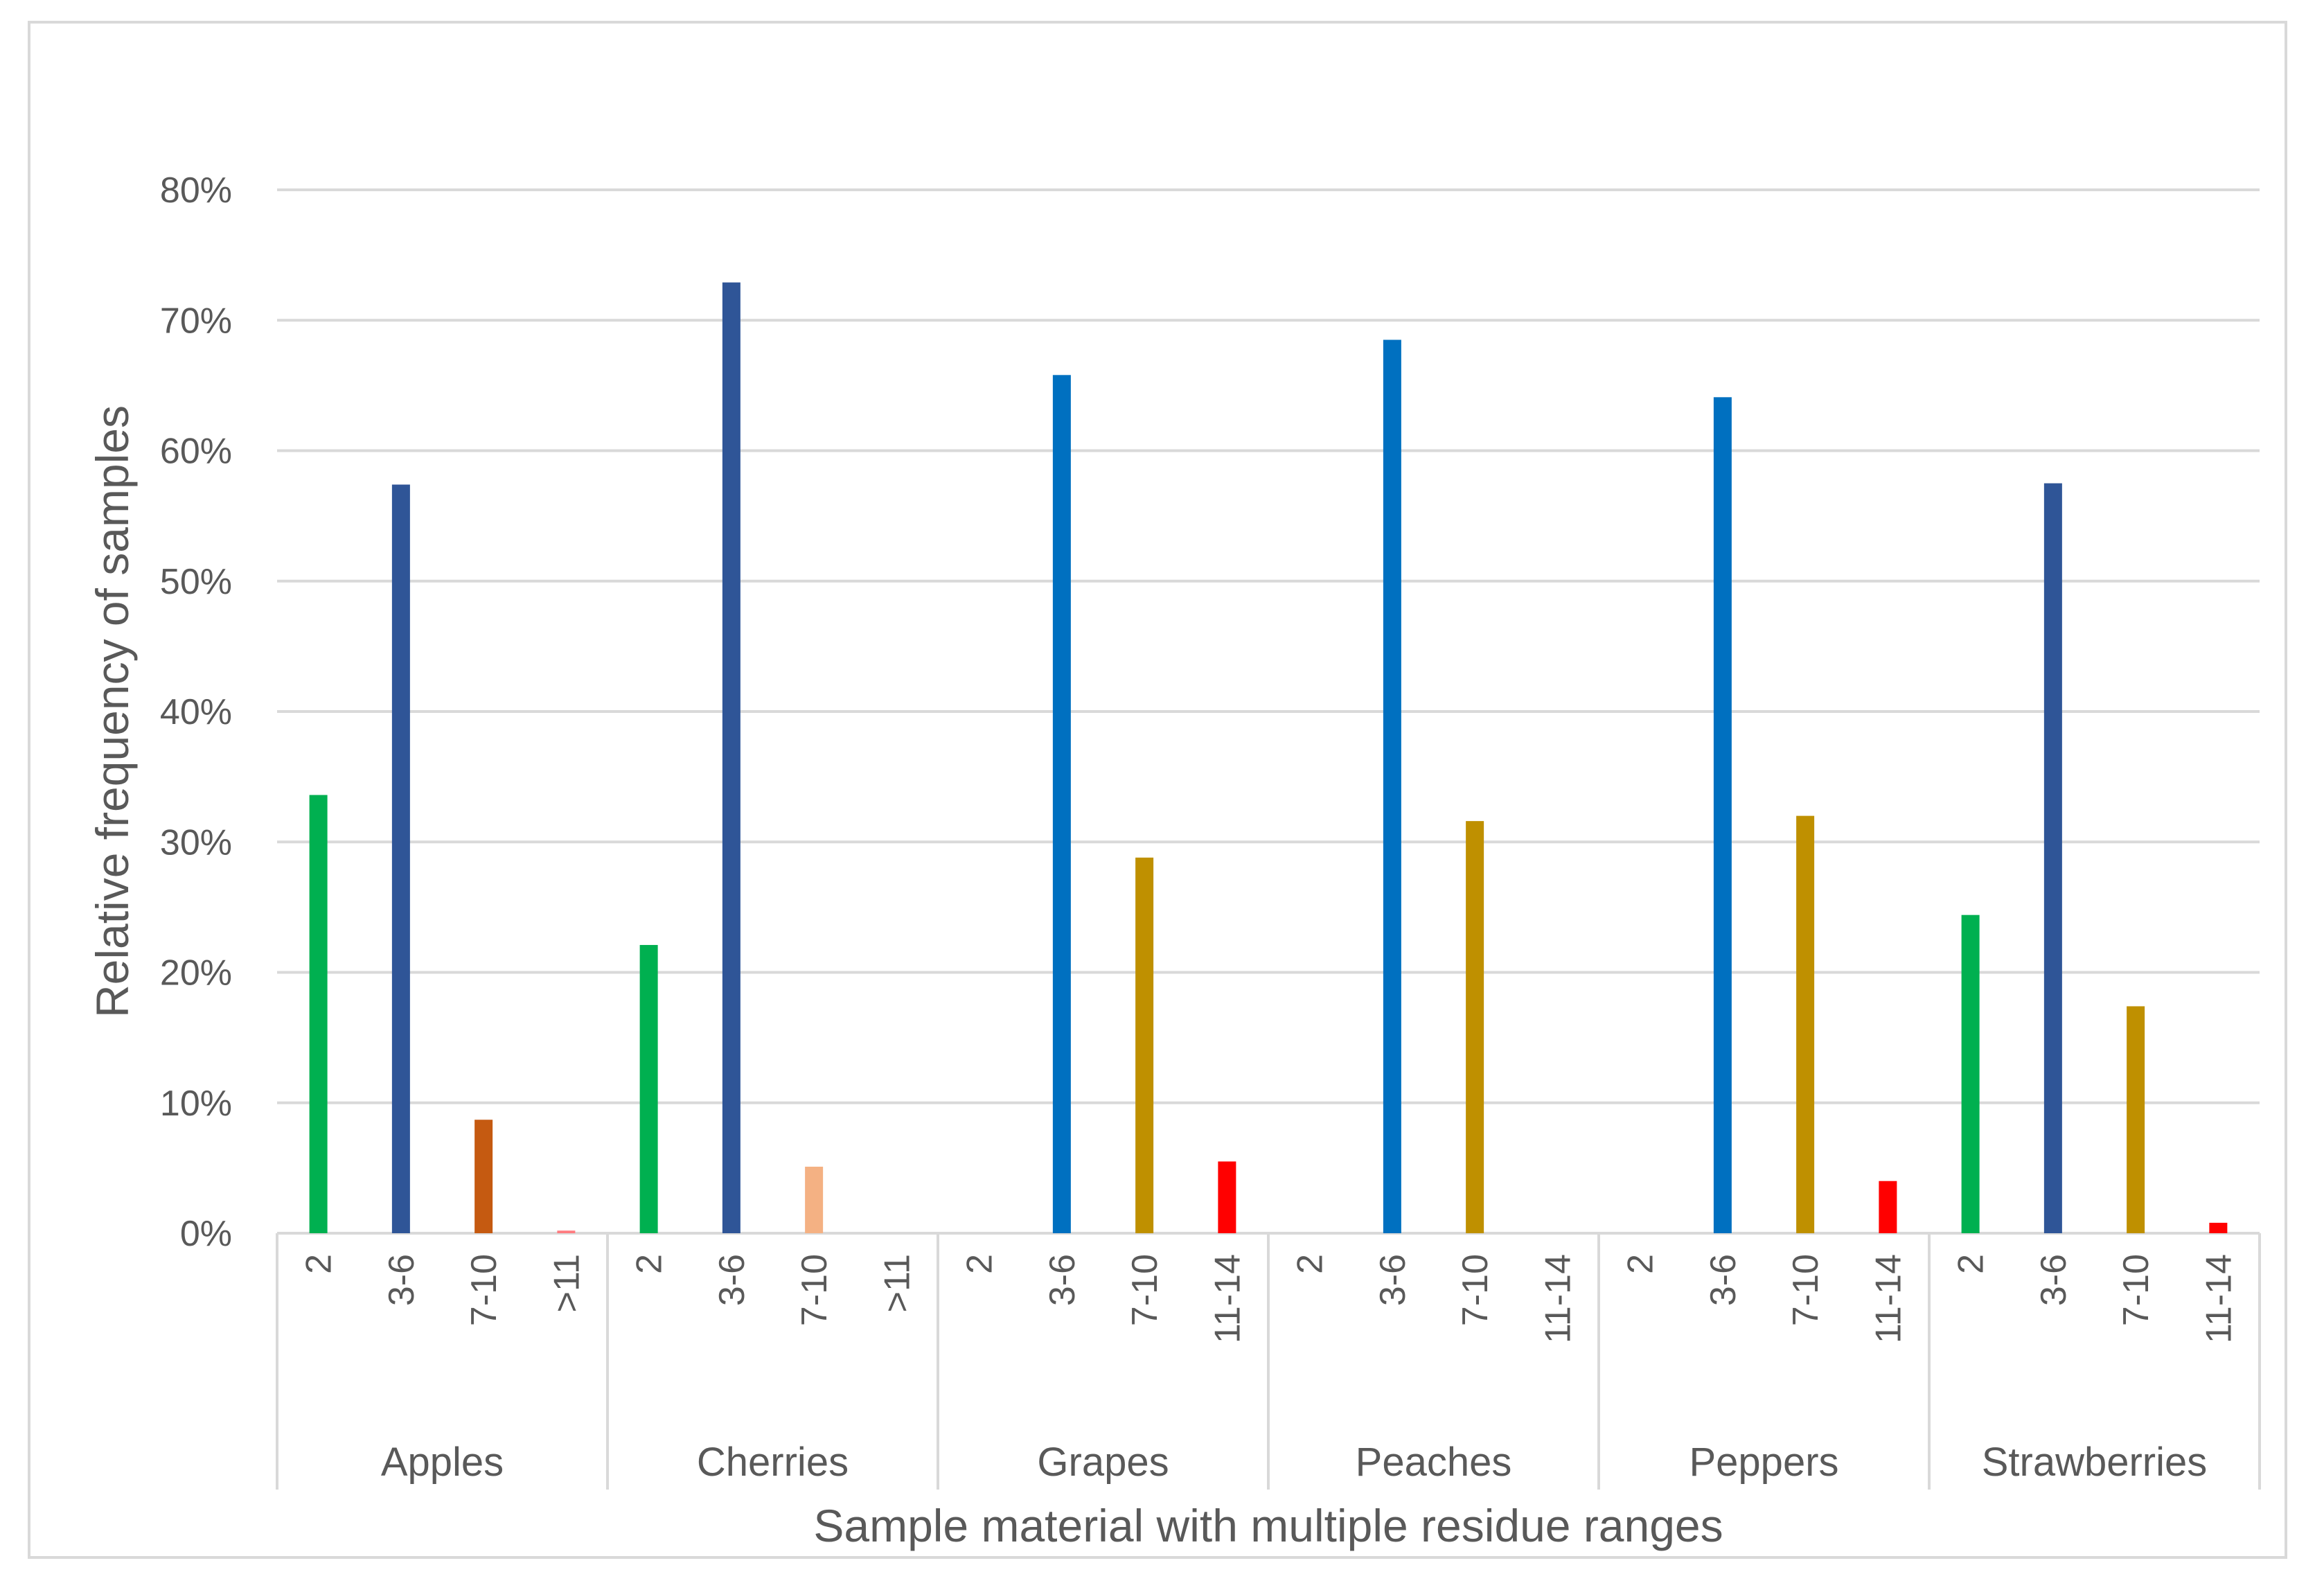  I want to click on bar-apples->11, so click(566, 1231).